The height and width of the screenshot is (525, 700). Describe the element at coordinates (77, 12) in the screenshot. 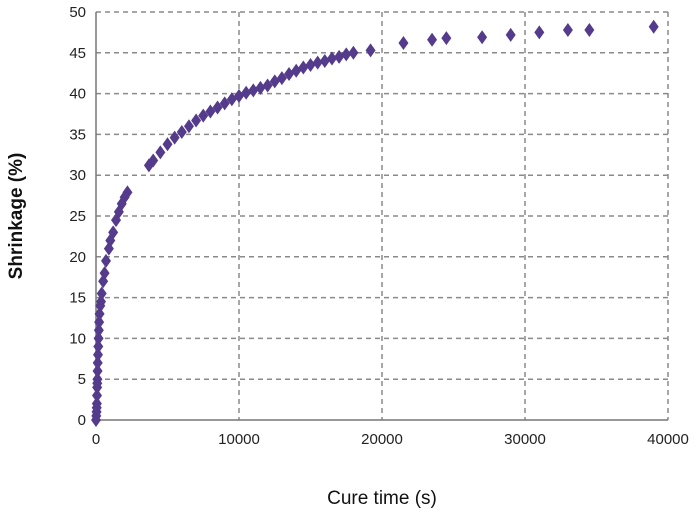

I see `y-tick-label: 50` at that location.